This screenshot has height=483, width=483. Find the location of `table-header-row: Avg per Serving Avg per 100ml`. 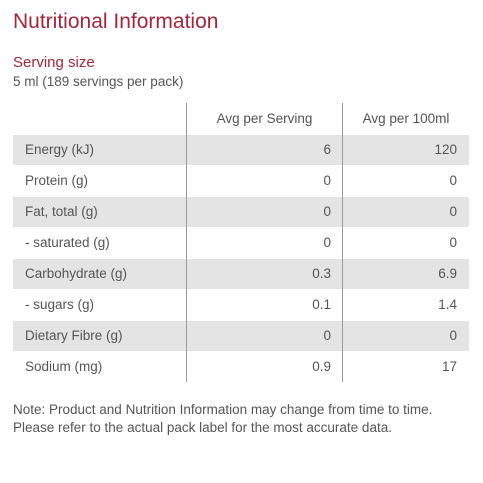

table-header-row: Avg per Serving Avg per 100ml is located at coordinates (241, 119).